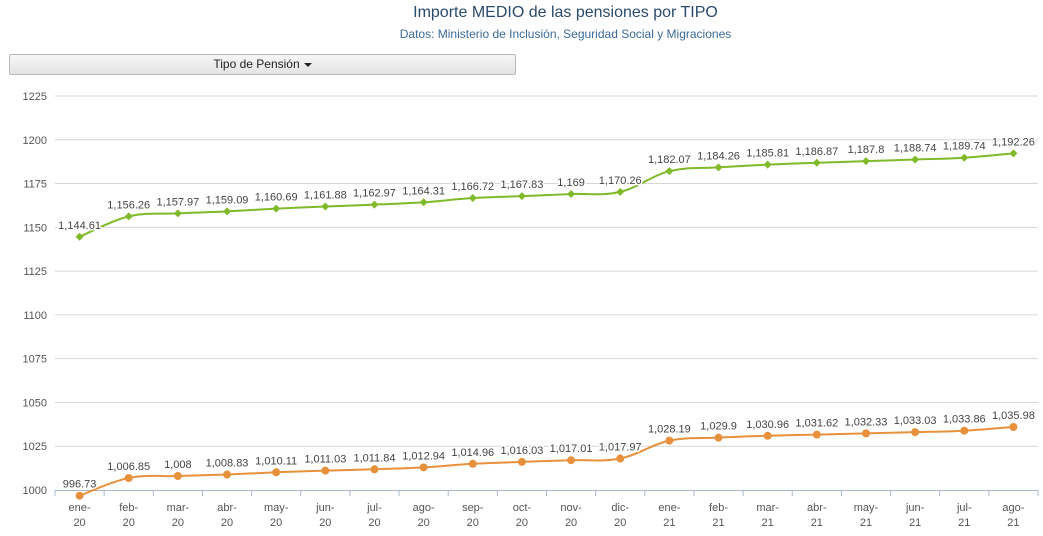 This screenshot has height=536, width=1043. Describe the element at coordinates (35, 403) in the screenshot. I see `y-tick-label: 1050` at that location.